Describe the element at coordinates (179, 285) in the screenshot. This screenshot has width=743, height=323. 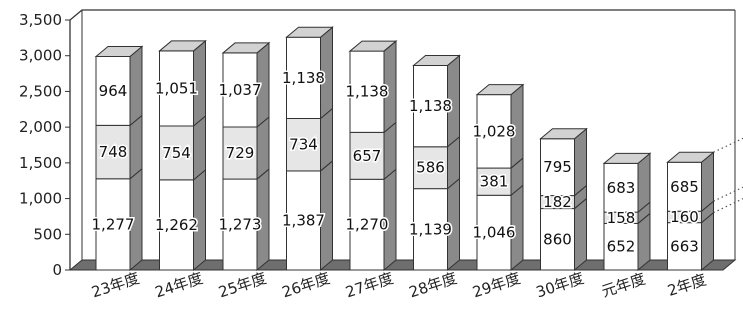
I see `category-label: 24年度` at that location.